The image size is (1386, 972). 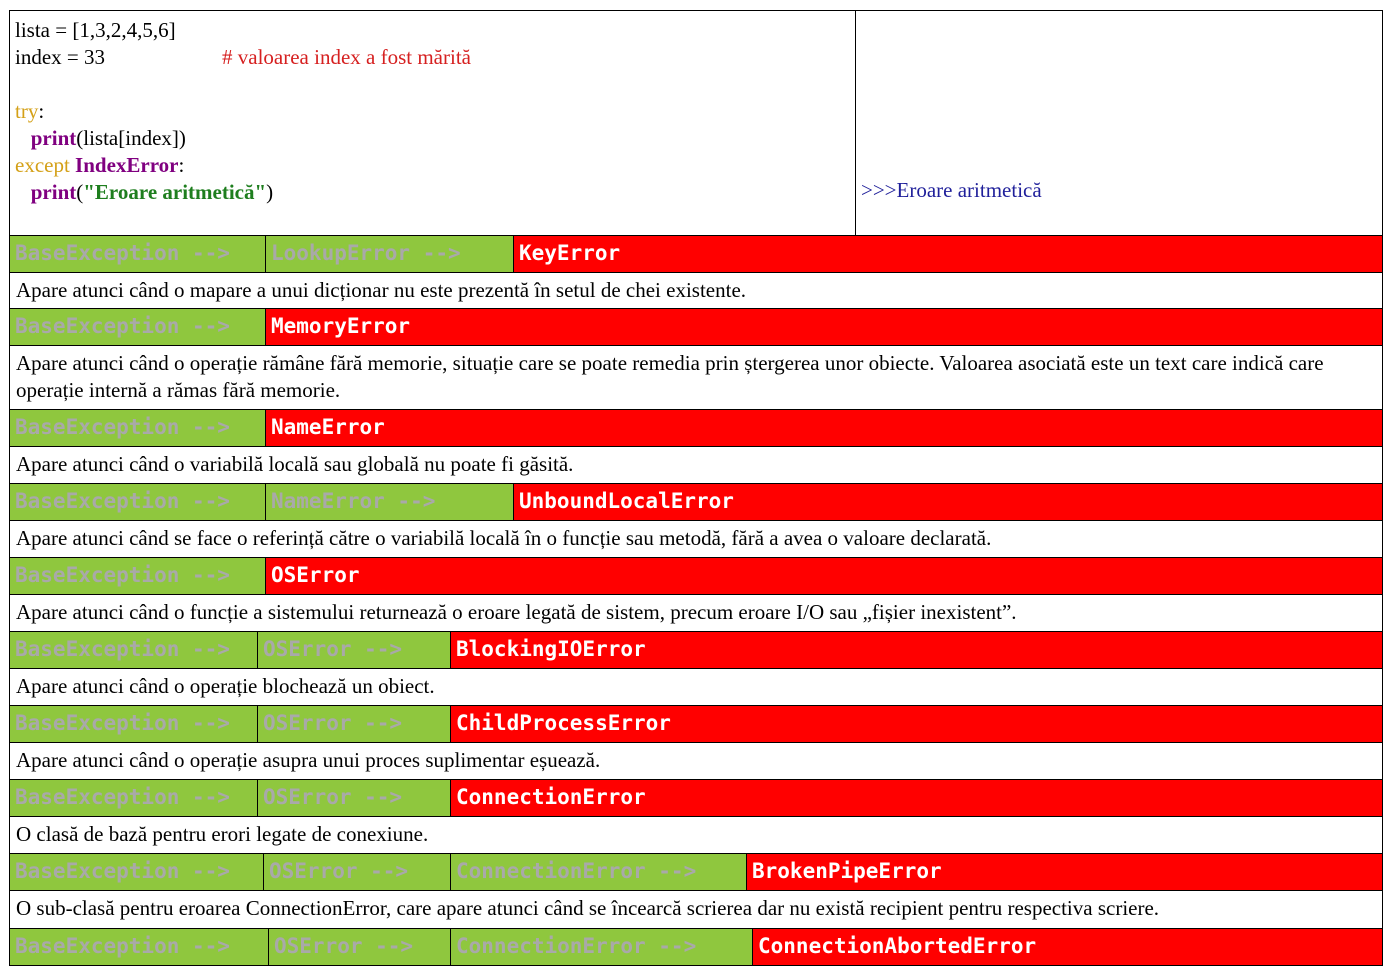 What do you see at coordinates (916, 724) in the screenshot?
I see `exception-class-label: ChildProcessError` at bounding box center [916, 724].